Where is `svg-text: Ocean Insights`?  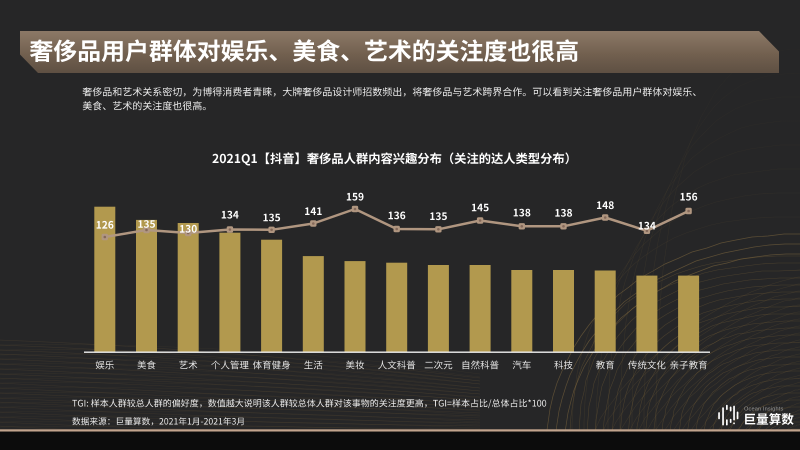
svg-text: Ocean Insights is located at coordinates (763, 410).